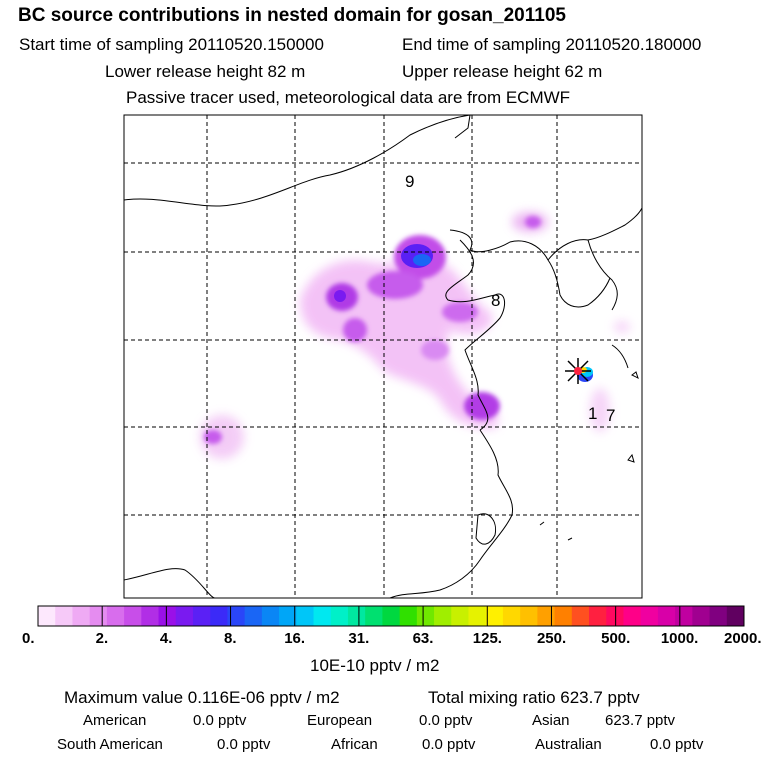 Image resolution: width=768 pixels, height=768 pixels. I want to click on region-label-9: 9, so click(410, 181).